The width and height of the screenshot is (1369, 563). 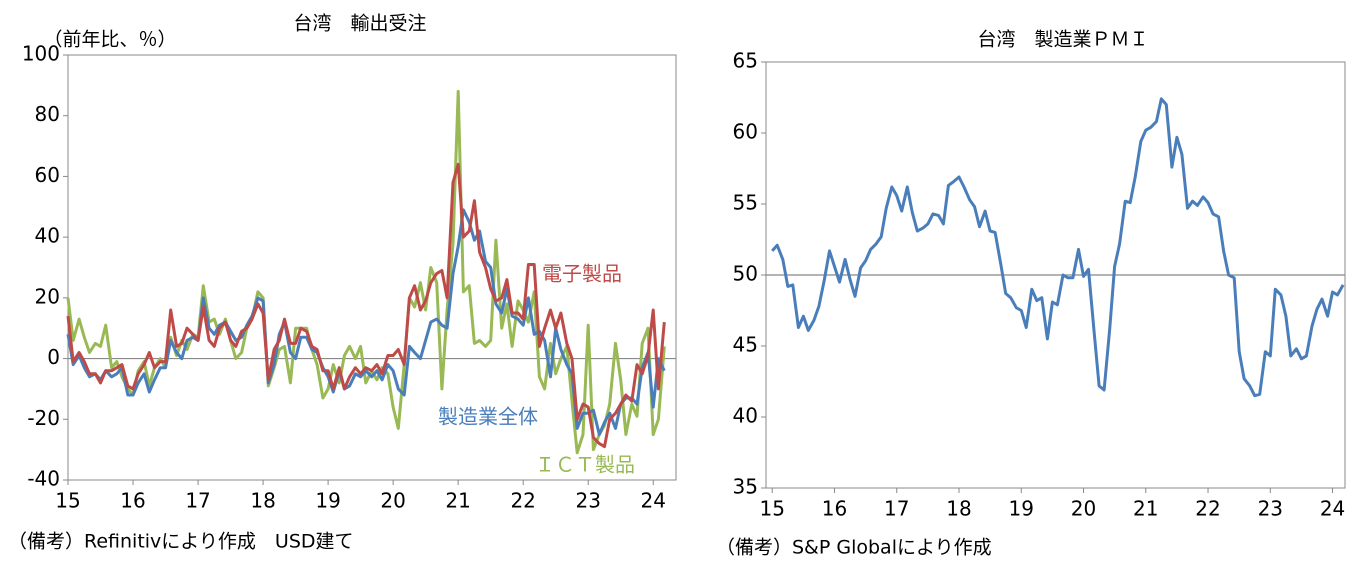 What do you see at coordinates (43, 418) in the screenshot?
I see `y-tick-label: -20` at bounding box center [43, 418].